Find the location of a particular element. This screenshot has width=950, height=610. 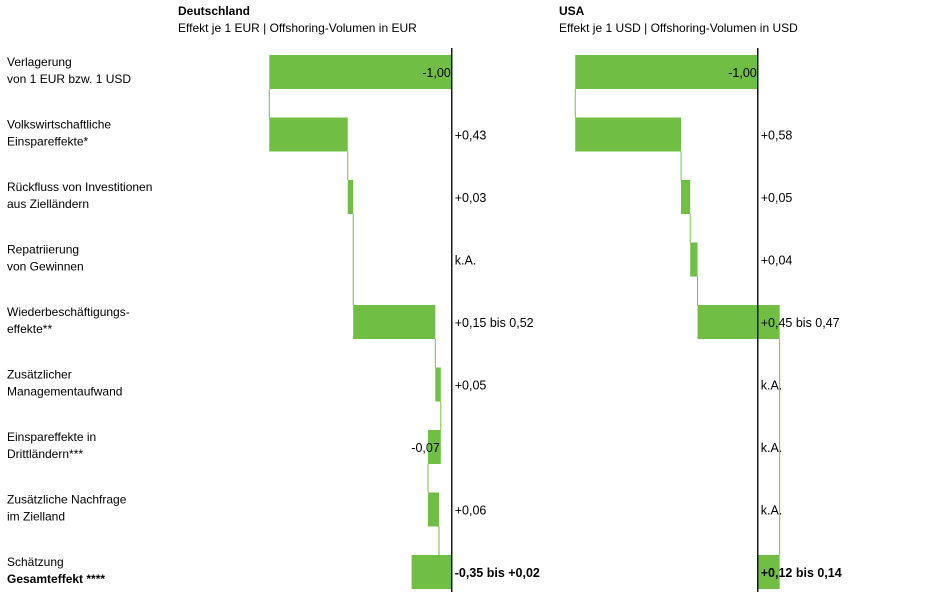

value-label-5: +0,45 bis 0,47 is located at coordinates (800, 323).